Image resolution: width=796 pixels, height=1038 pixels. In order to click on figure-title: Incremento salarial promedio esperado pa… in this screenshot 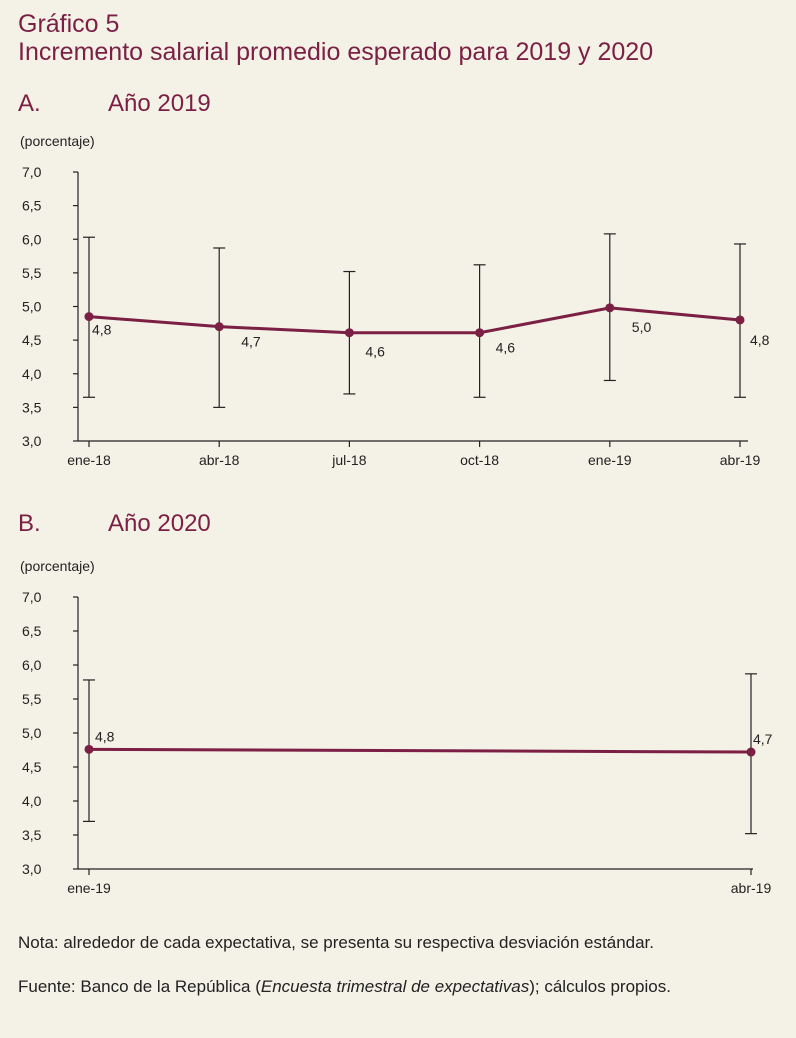, I will do `click(336, 52)`.